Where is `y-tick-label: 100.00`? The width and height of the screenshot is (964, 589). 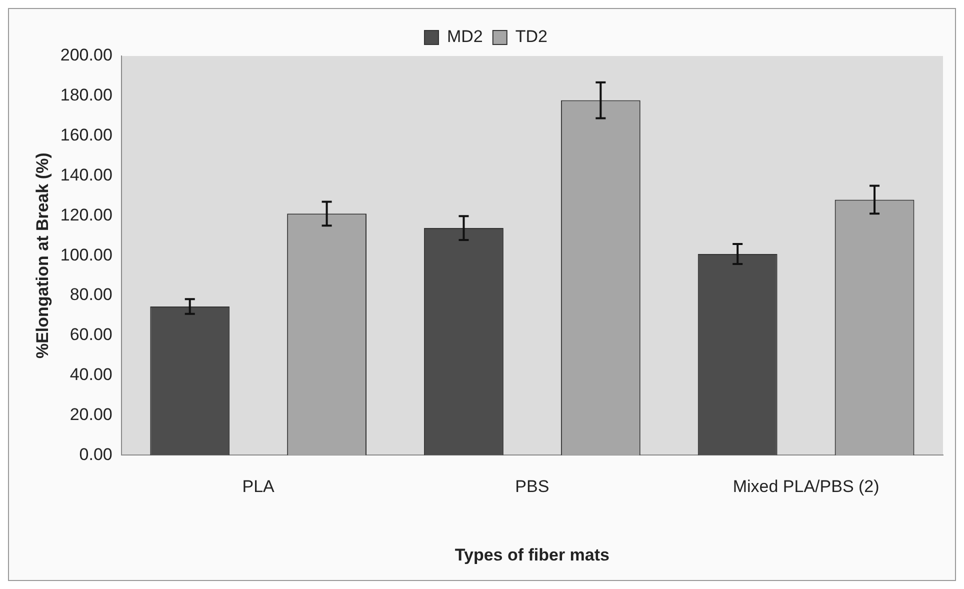
y-tick-label: 100.00 is located at coordinates (86, 254).